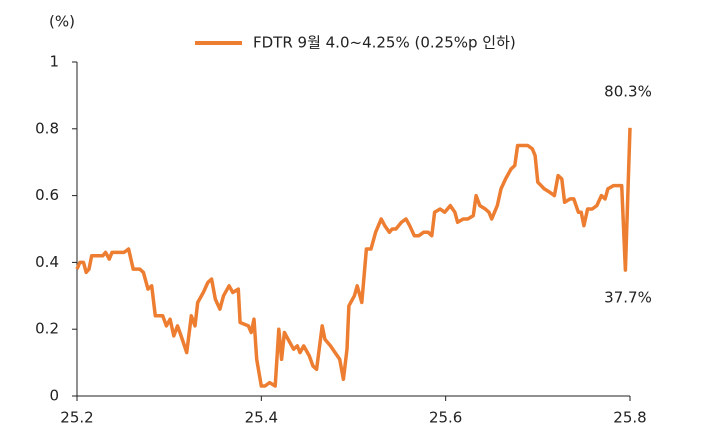 Image resolution: width=709 pixels, height=445 pixels. Describe the element at coordinates (54, 396) in the screenshot. I see `y-tick-label: 0` at that location.